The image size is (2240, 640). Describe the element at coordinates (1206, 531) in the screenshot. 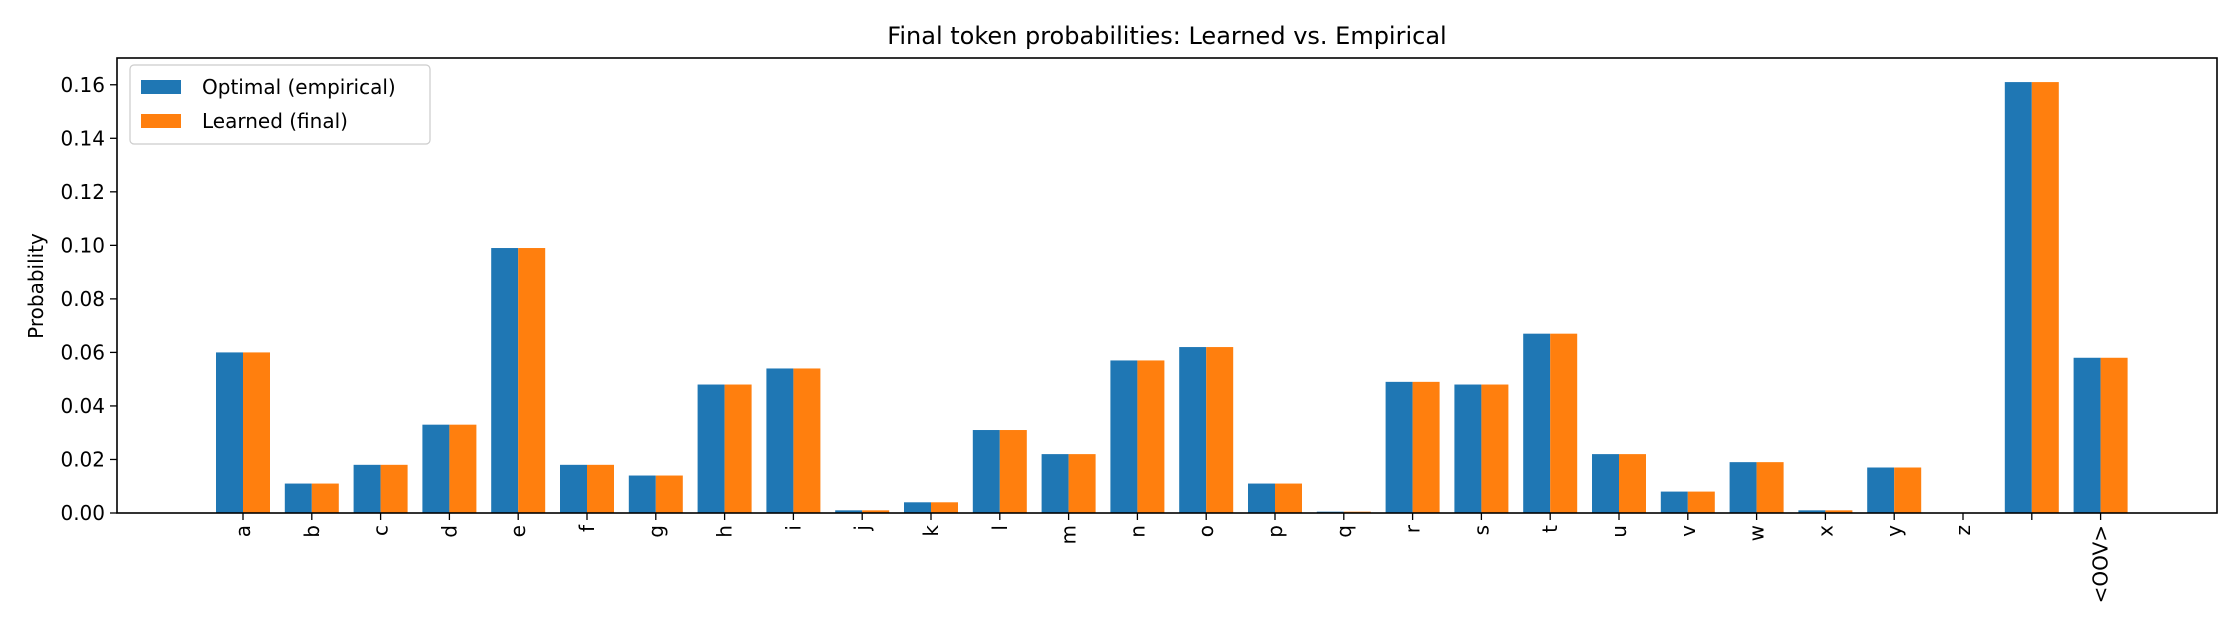

I see `x-tick-label: o` at that location.